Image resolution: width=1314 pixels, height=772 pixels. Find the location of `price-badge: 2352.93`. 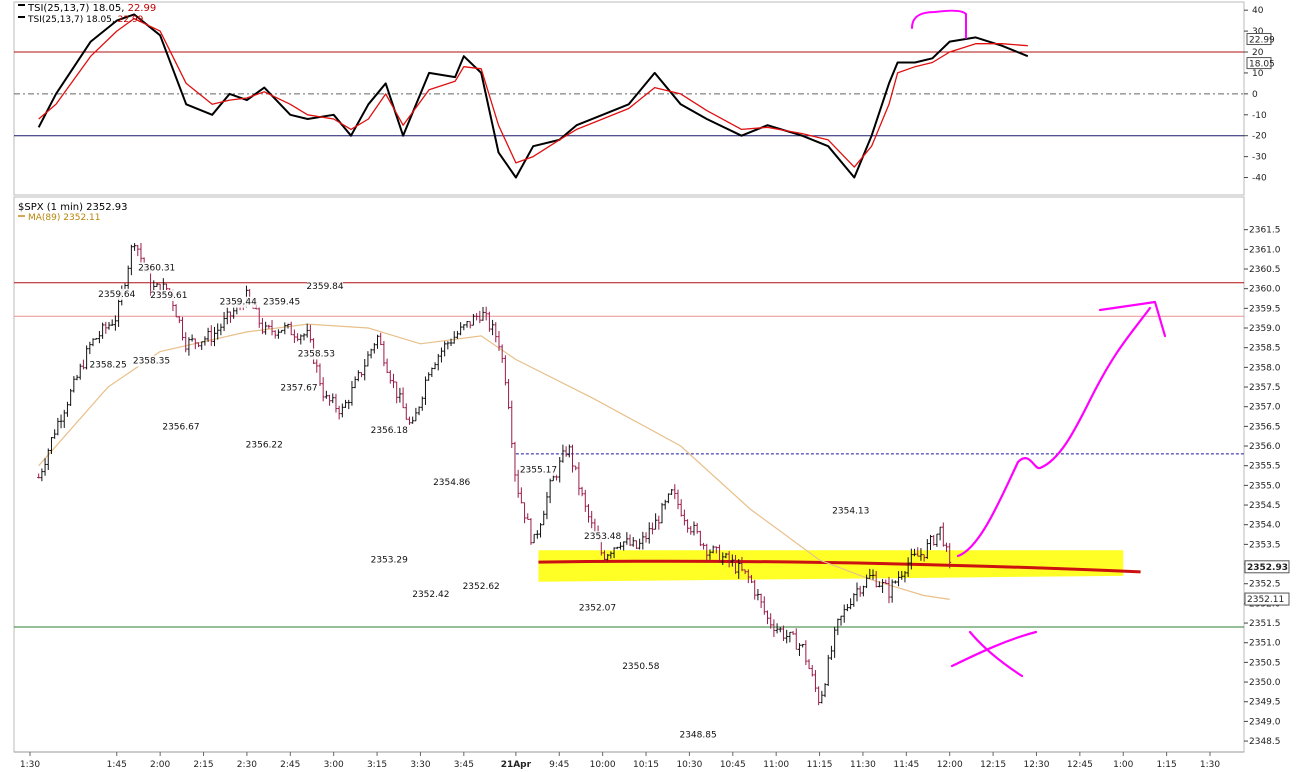

price-badge: 2352.93 is located at coordinates (1267, 568).